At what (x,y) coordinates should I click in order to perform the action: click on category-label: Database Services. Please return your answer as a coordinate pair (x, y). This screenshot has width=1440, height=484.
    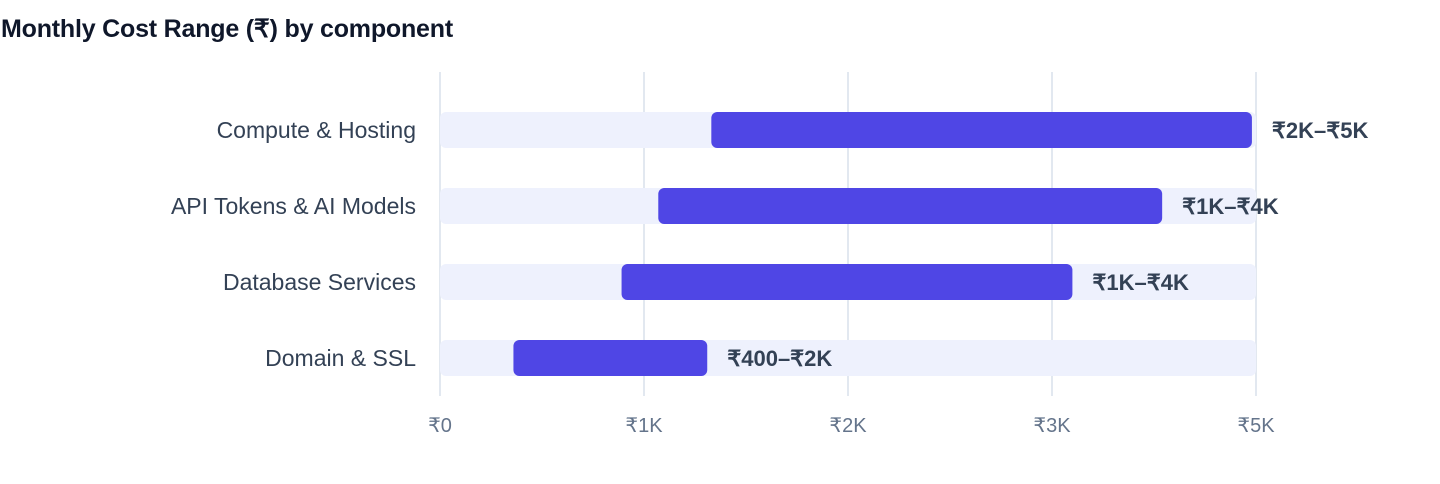
    Looking at the image, I should click on (319, 282).